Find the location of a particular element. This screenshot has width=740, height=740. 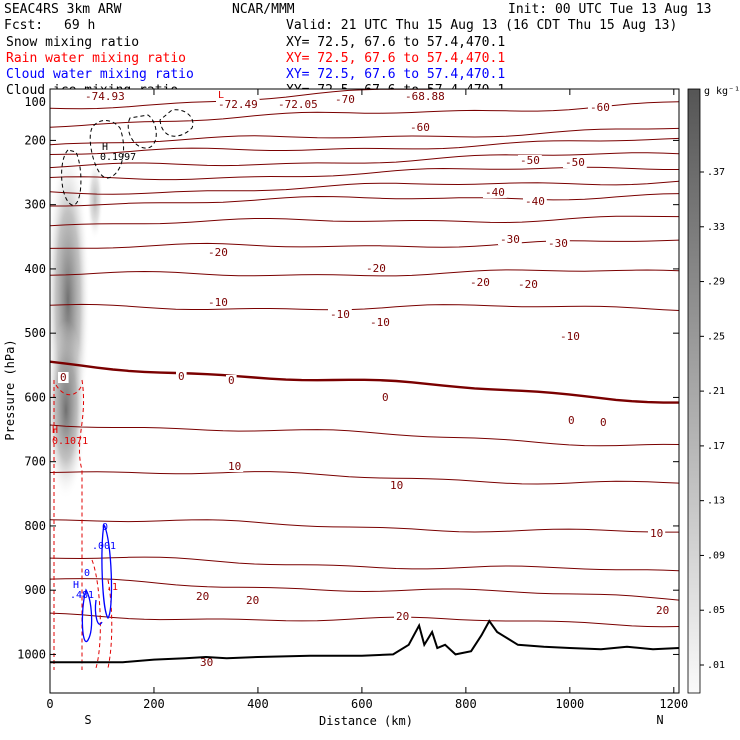

contour-label-16: -20 is located at coordinates (528, 284).